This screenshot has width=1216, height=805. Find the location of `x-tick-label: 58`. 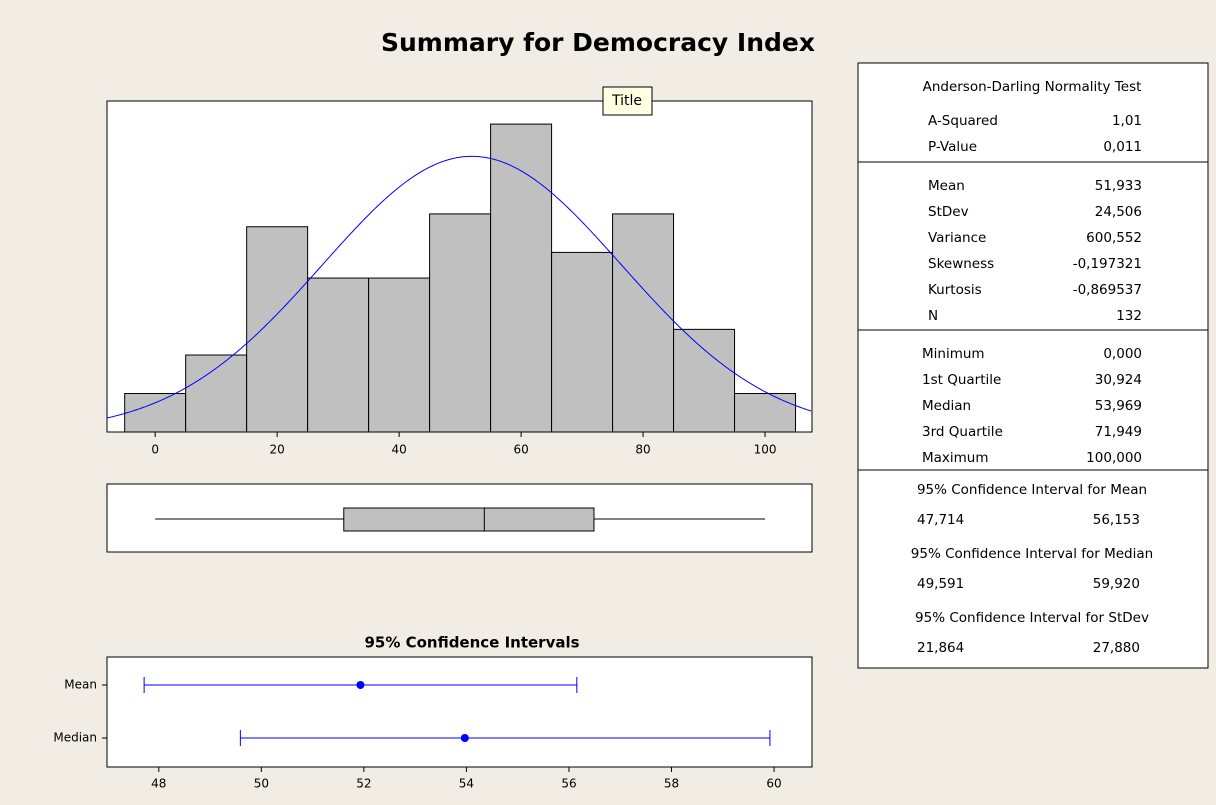

x-tick-label: 58 is located at coordinates (671, 784).